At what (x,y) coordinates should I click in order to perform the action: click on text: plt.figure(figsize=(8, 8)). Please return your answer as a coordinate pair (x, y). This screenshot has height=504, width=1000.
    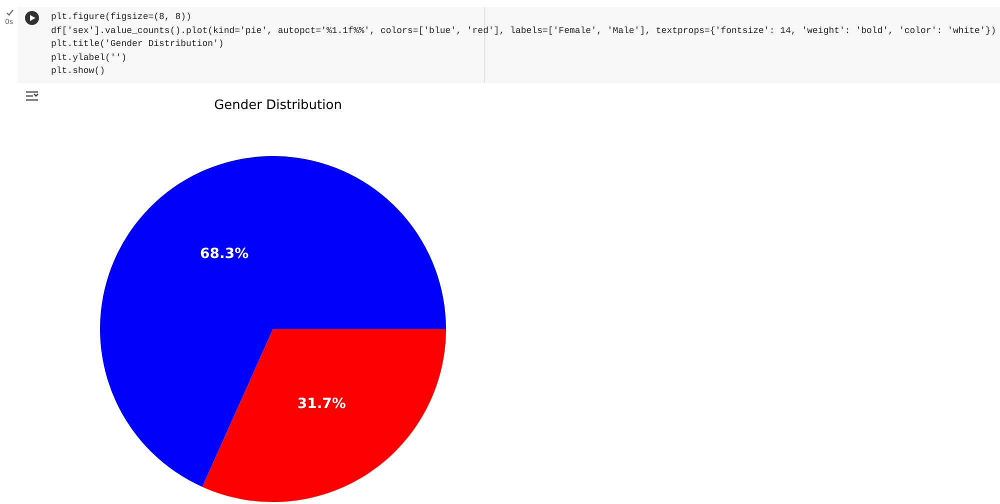
    Looking at the image, I should click on (121, 17).